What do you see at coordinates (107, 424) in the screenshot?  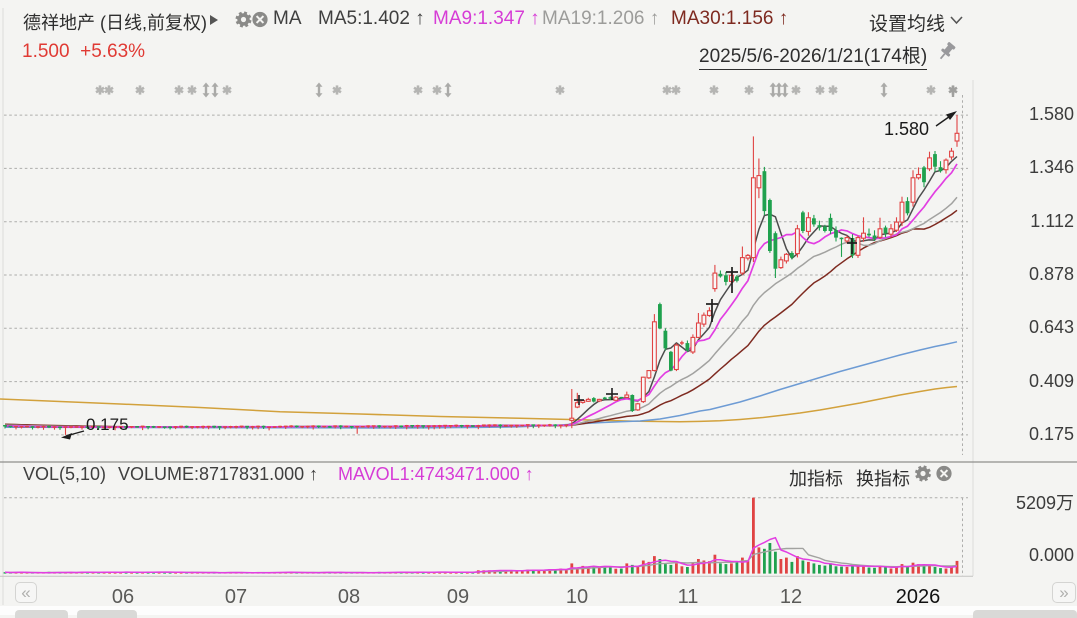 I see `svg-text: 0.175` at bounding box center [107, 424].